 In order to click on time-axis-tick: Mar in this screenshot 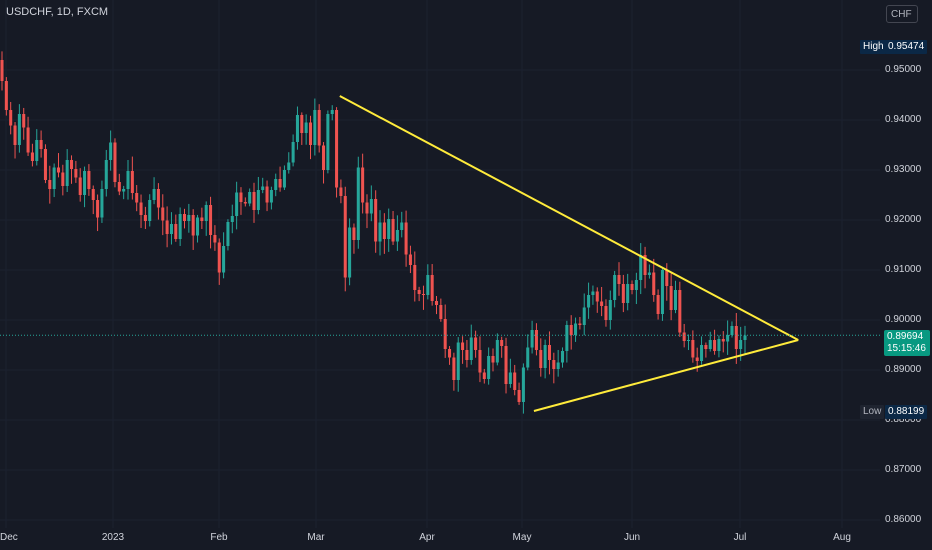, I will do `click(316, 537)`.